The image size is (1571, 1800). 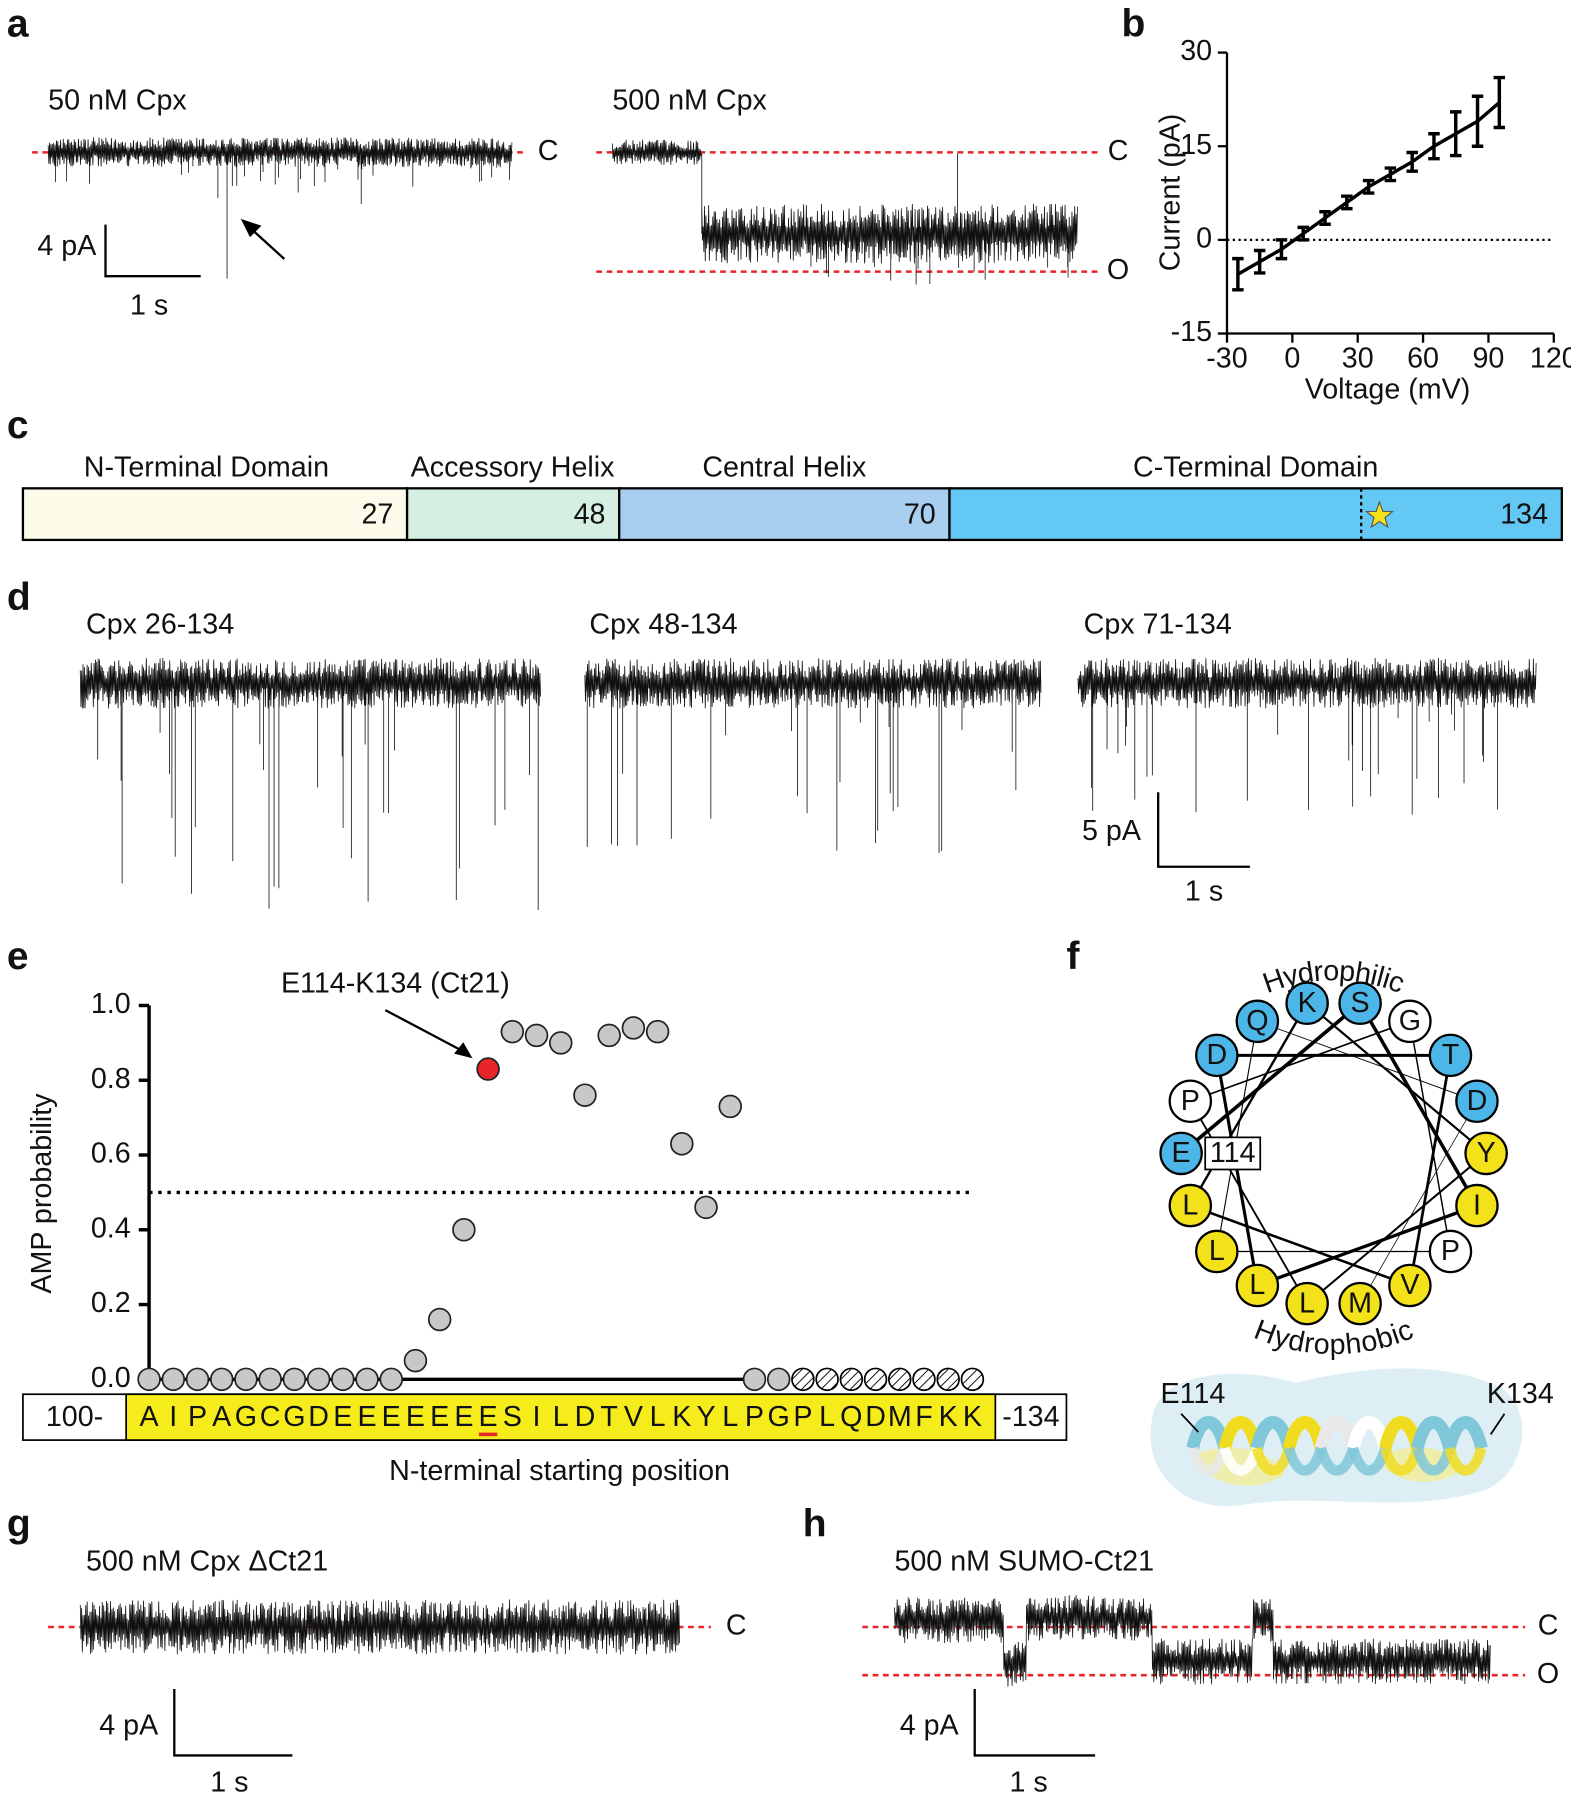 What do you see at coordinates (111, 1378) in the screenshot?
I see `y-tick-label: 0.0` at bounding box center [111, 1378].